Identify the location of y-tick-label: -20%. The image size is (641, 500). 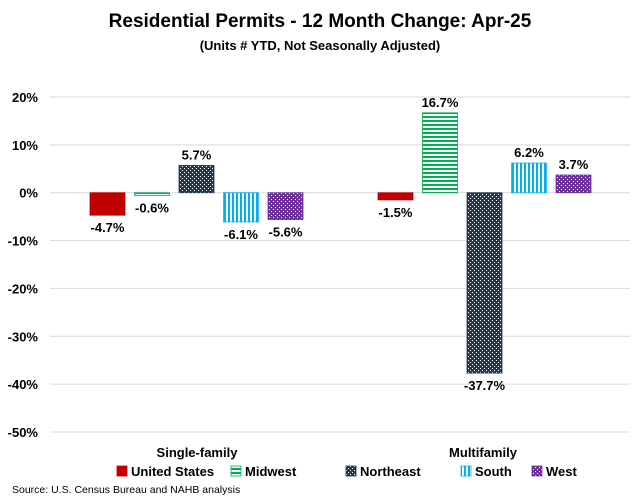
(23, 288).